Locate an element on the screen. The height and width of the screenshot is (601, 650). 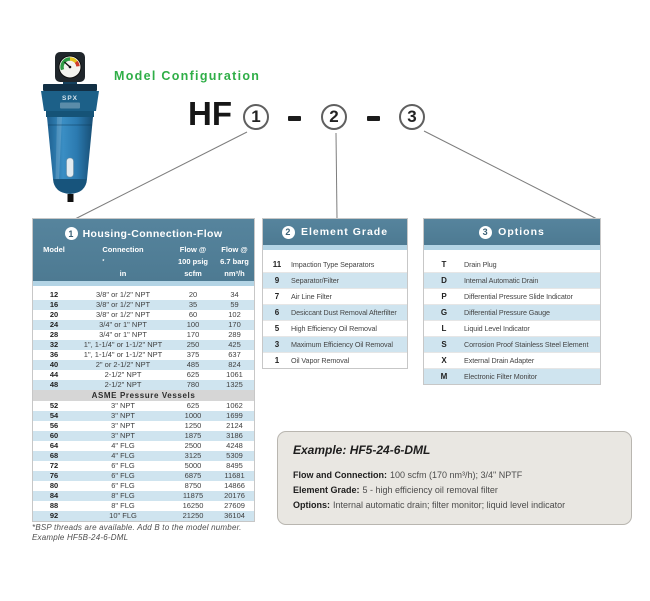
table-row: T Drain Plug is located at coordinates (512, 265).